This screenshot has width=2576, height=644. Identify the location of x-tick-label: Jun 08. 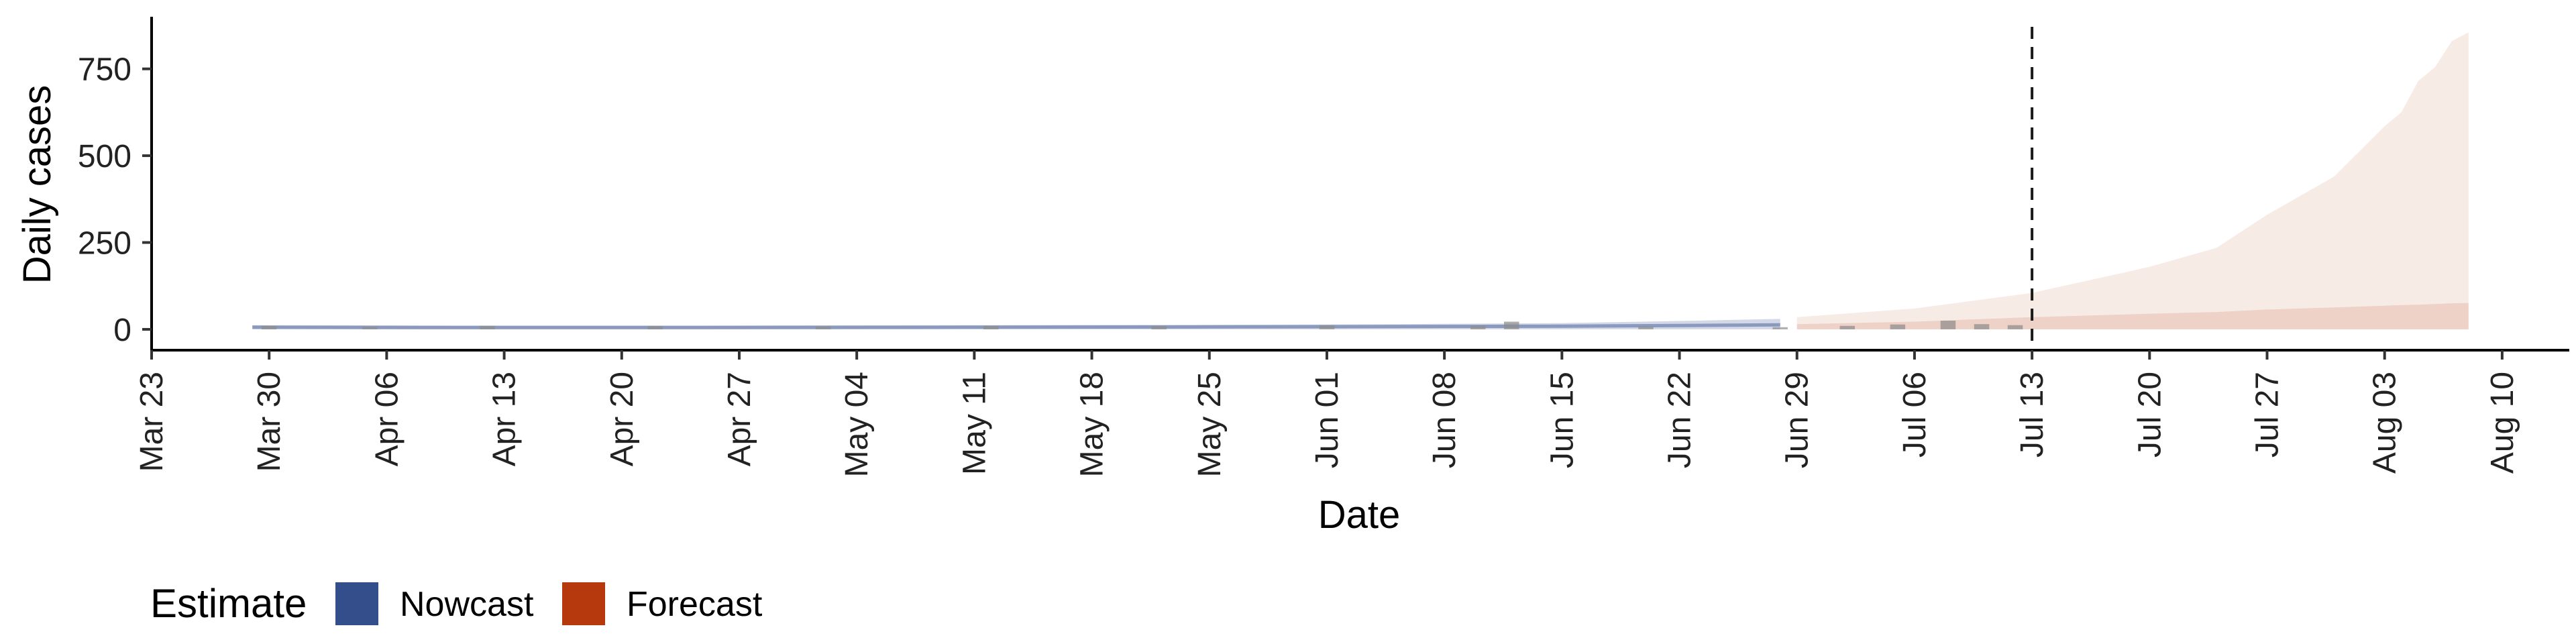
(1444, 420).